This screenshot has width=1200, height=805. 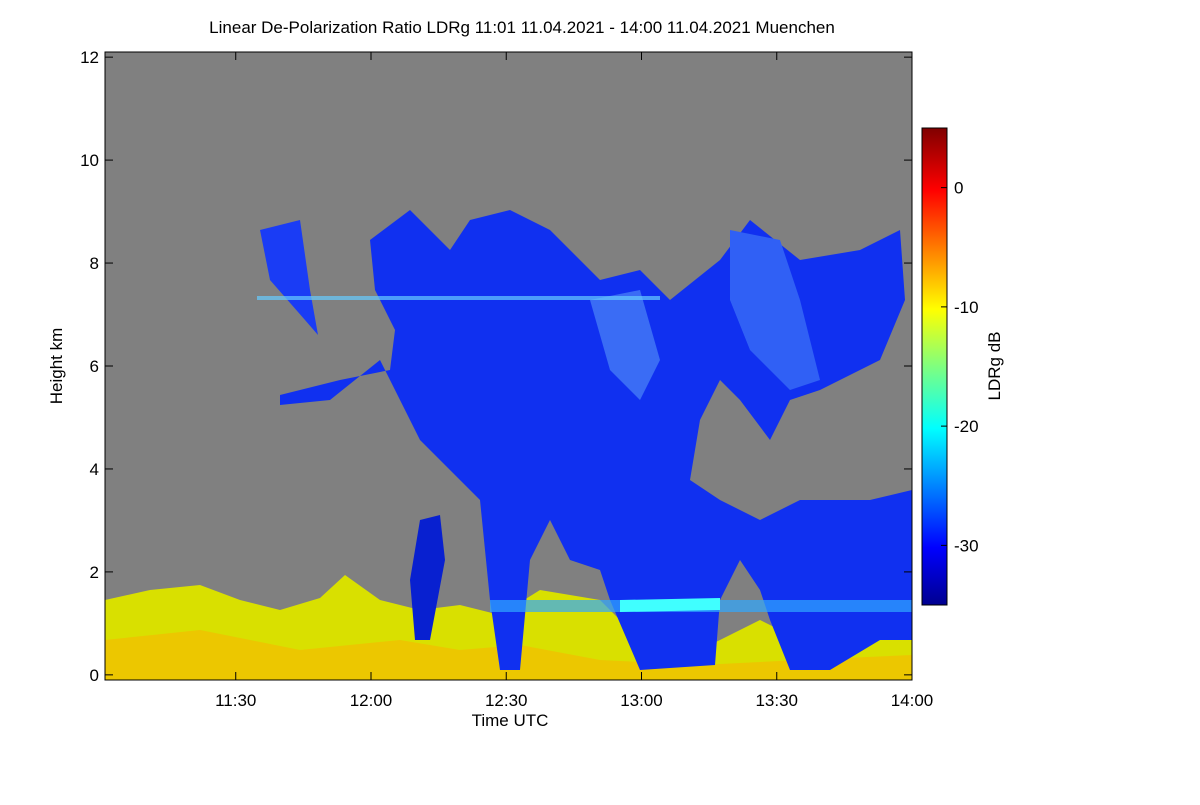 What do you see at coordinates (89, 57) in the screenshot?
I see `y-tick-label: 12` at bounding box center [89, 57].